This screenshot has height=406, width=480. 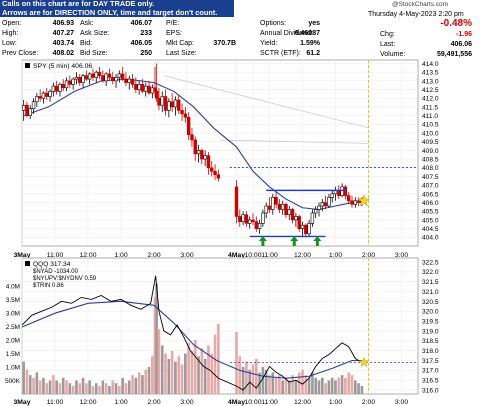 I want to click on spy-x-tick-label: 10:00, so click(x=252, y=255).